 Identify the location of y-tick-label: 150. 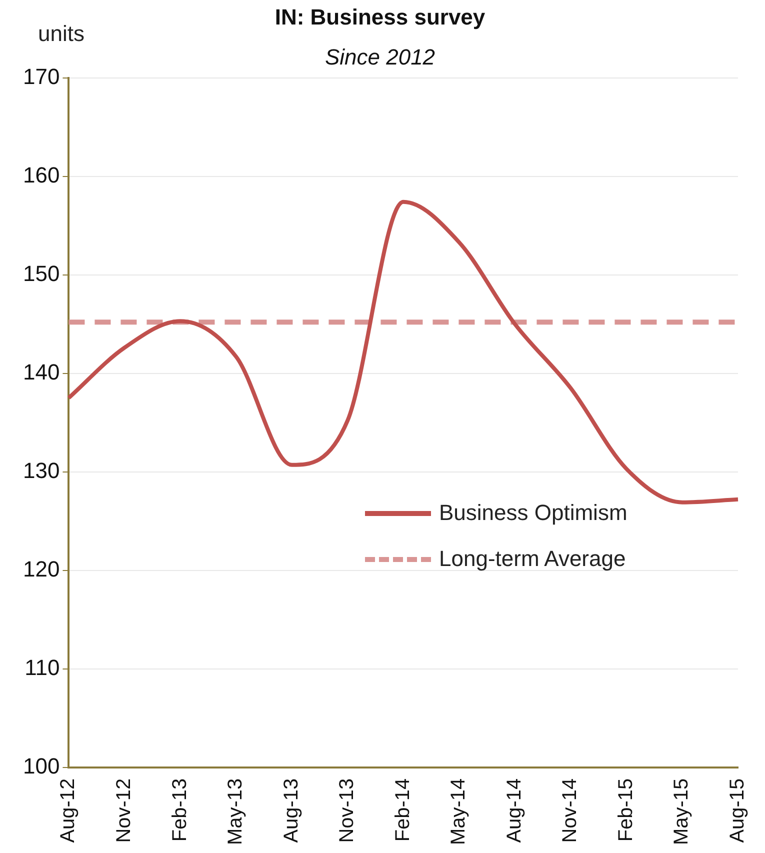
(41, 273).